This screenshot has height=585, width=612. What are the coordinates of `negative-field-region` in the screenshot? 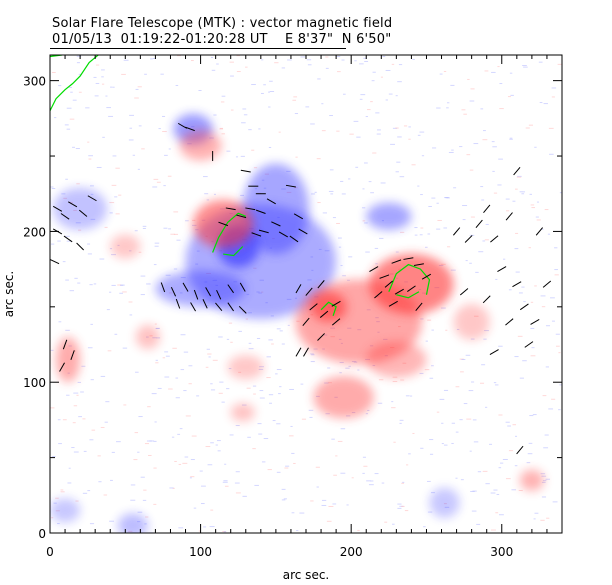 It's located at (132, 523).